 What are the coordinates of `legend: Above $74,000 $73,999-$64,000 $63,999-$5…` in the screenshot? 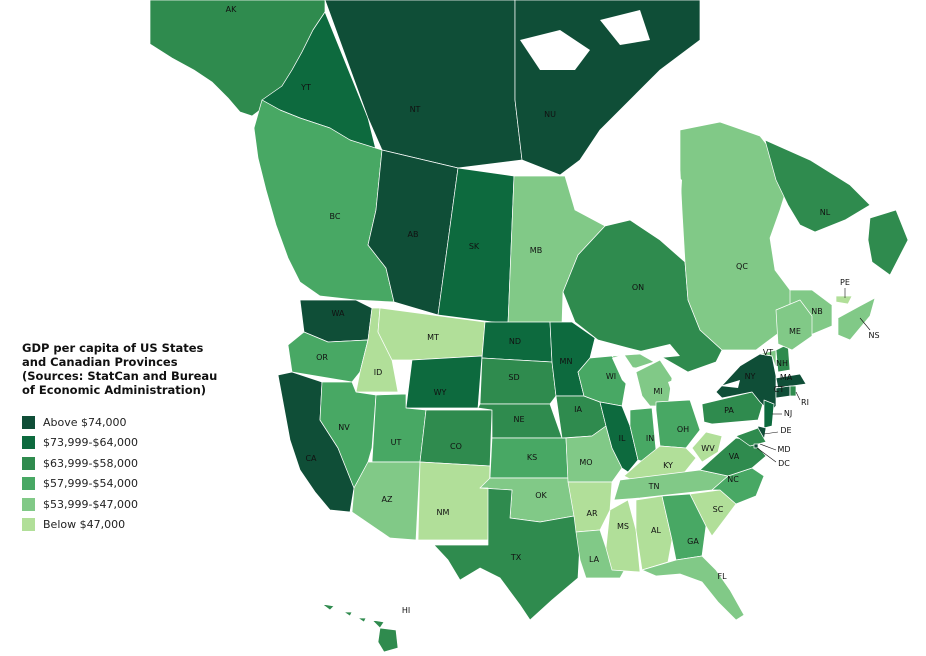 It's located at (80, 473).